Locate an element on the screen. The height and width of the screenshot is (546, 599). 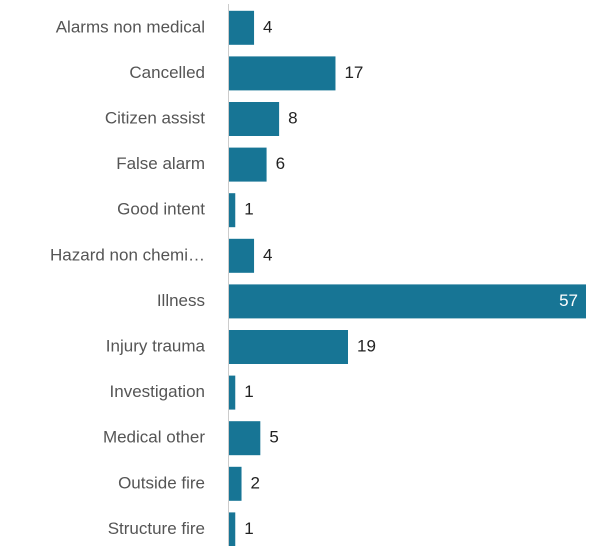
category-label: Illness is located at coordinates (181, 300).